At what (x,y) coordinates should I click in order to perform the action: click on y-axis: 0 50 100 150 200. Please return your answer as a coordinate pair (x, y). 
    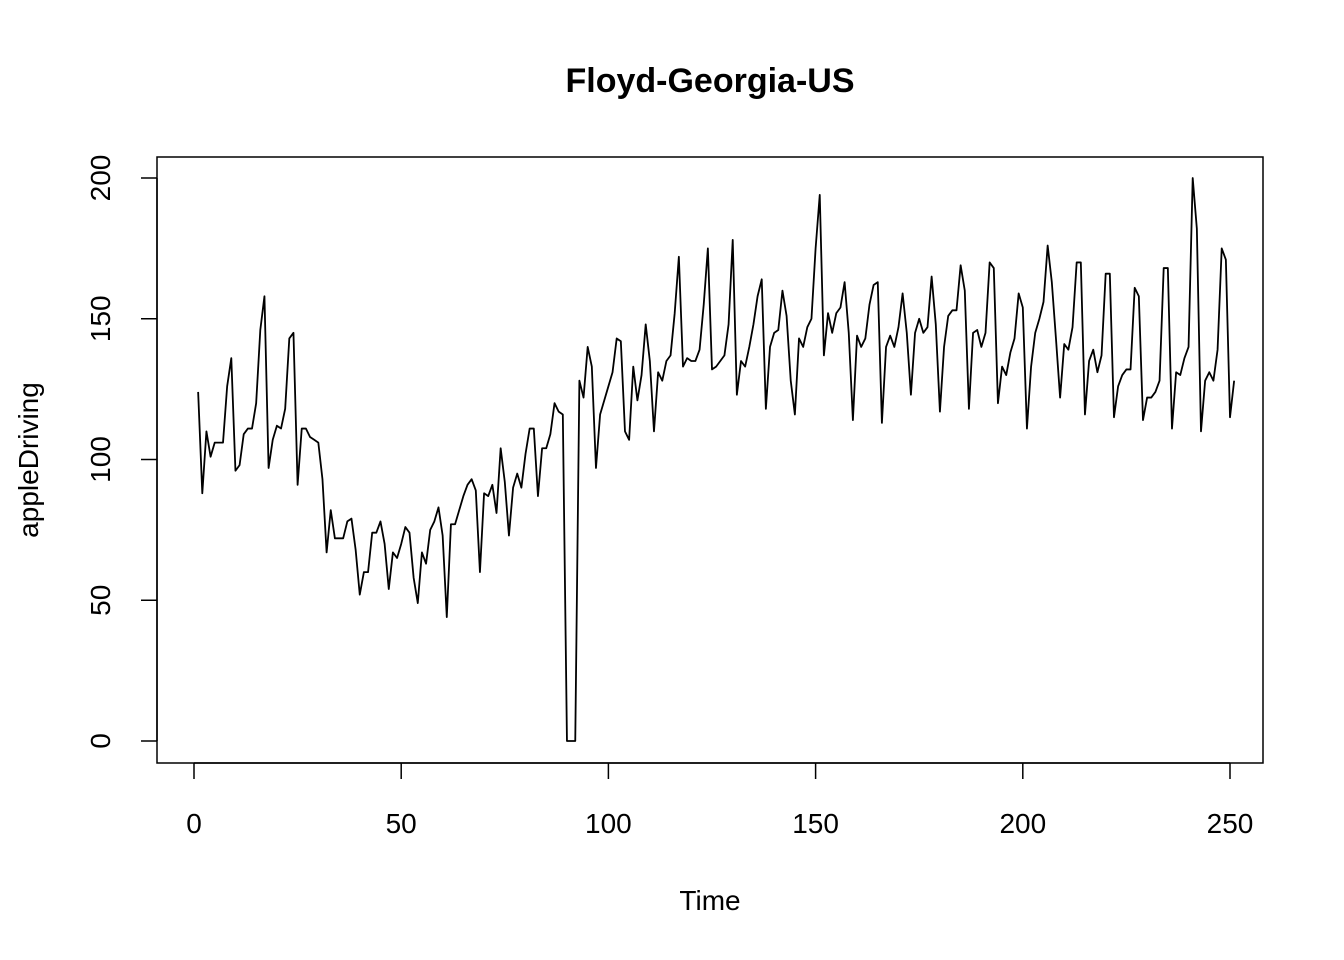
    Looking at the image, I should click on (121, 452).